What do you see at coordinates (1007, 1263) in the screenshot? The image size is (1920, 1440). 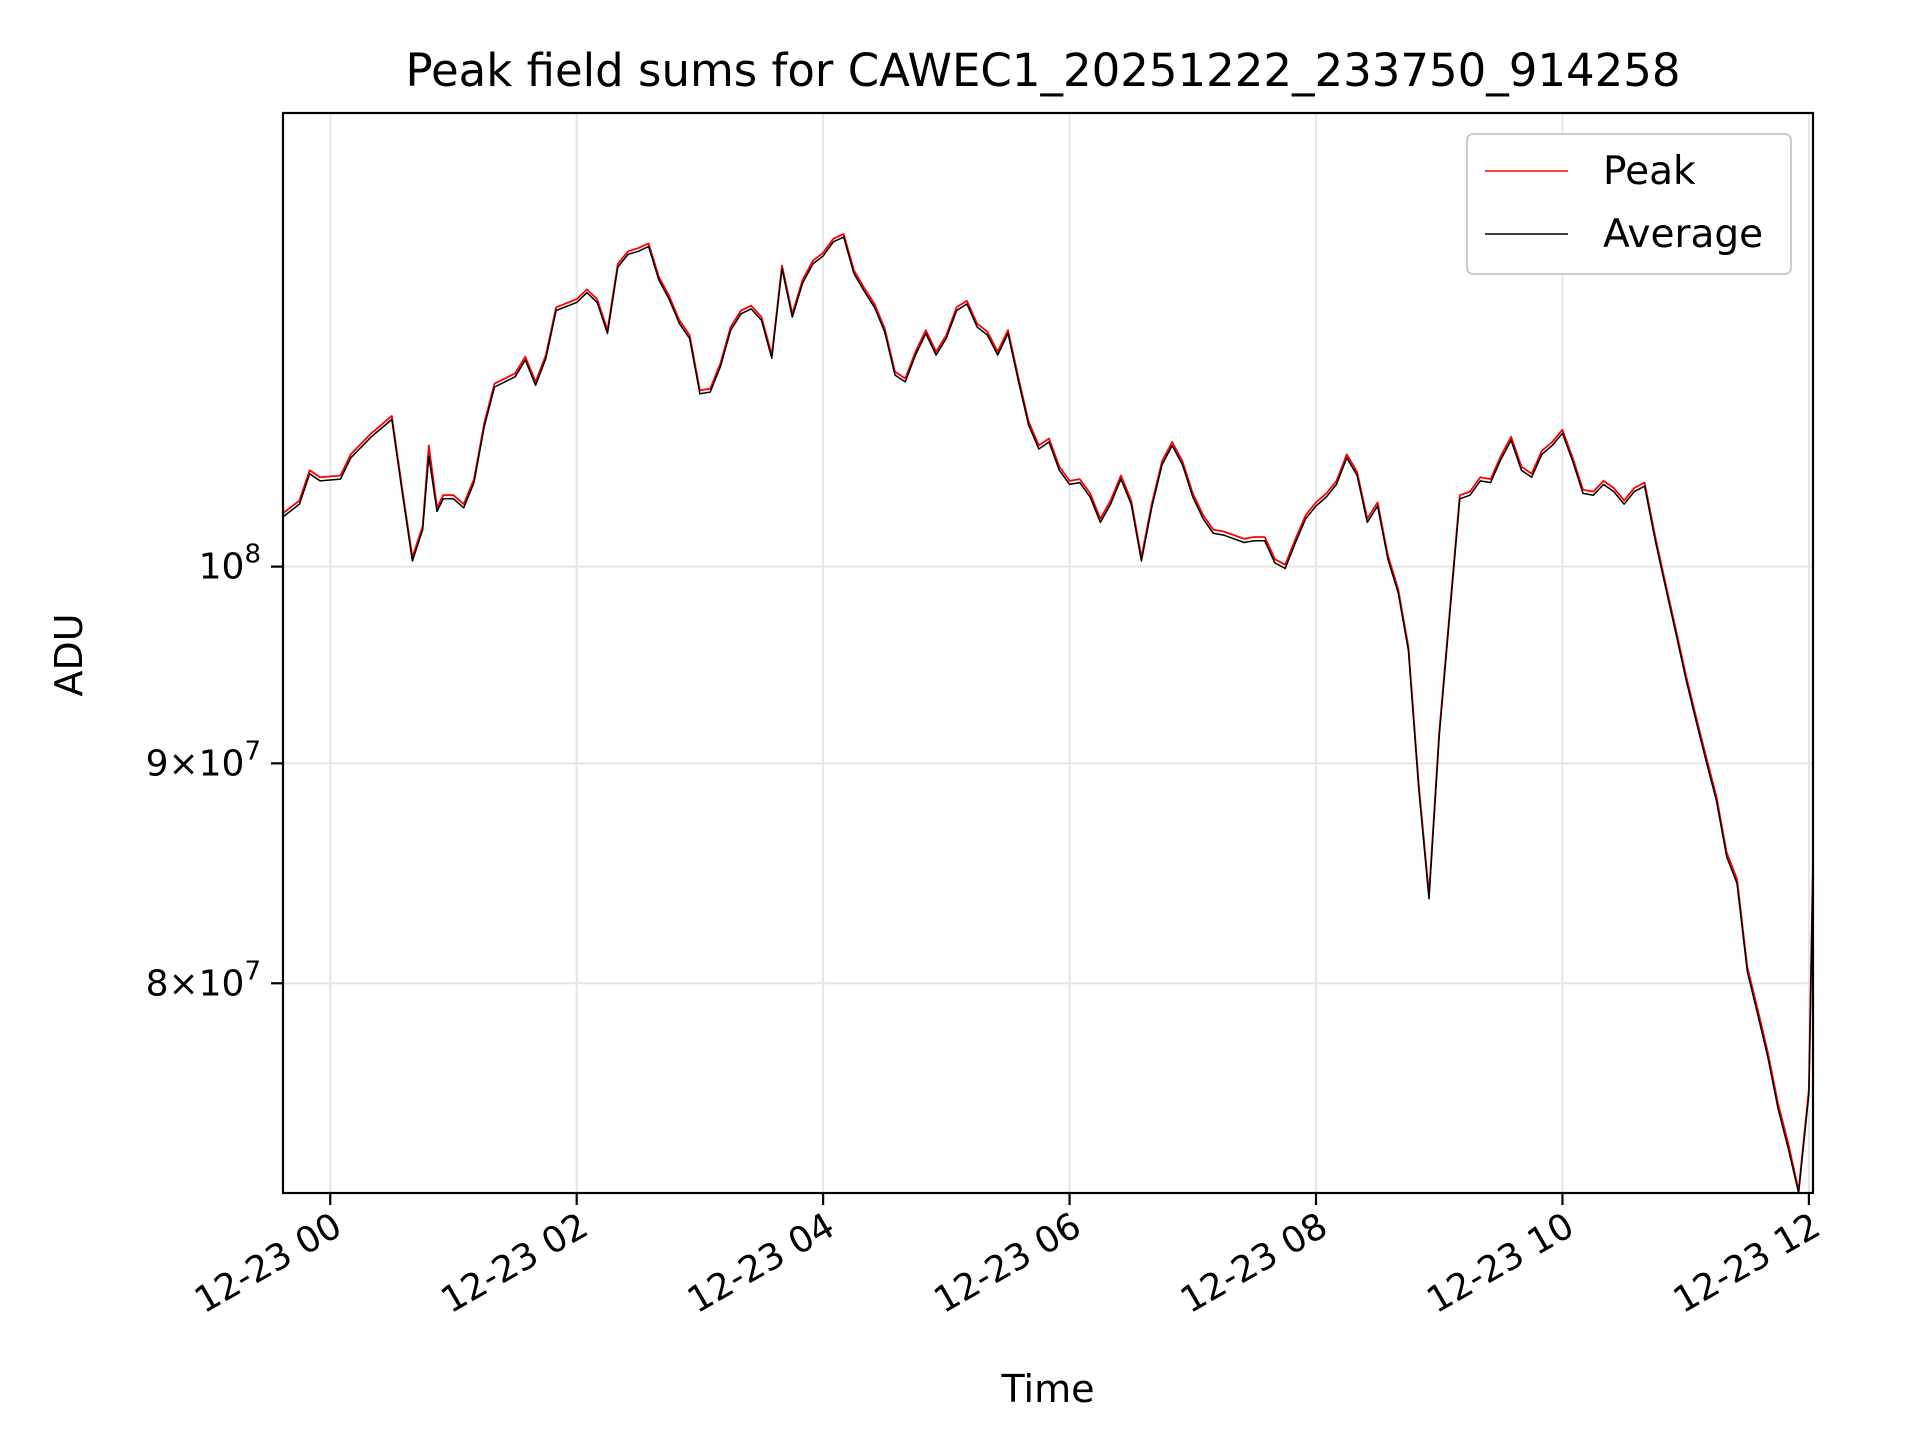 I see `x-tick-label: 12-23 06` at bounding box center [1007, 1263].